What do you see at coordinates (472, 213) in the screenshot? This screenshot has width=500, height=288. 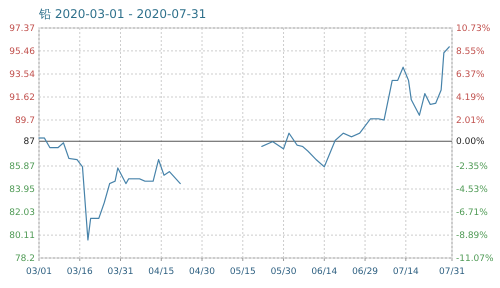 I see `y2-tick-label: -6.71%` at bounding box center [472, 213].